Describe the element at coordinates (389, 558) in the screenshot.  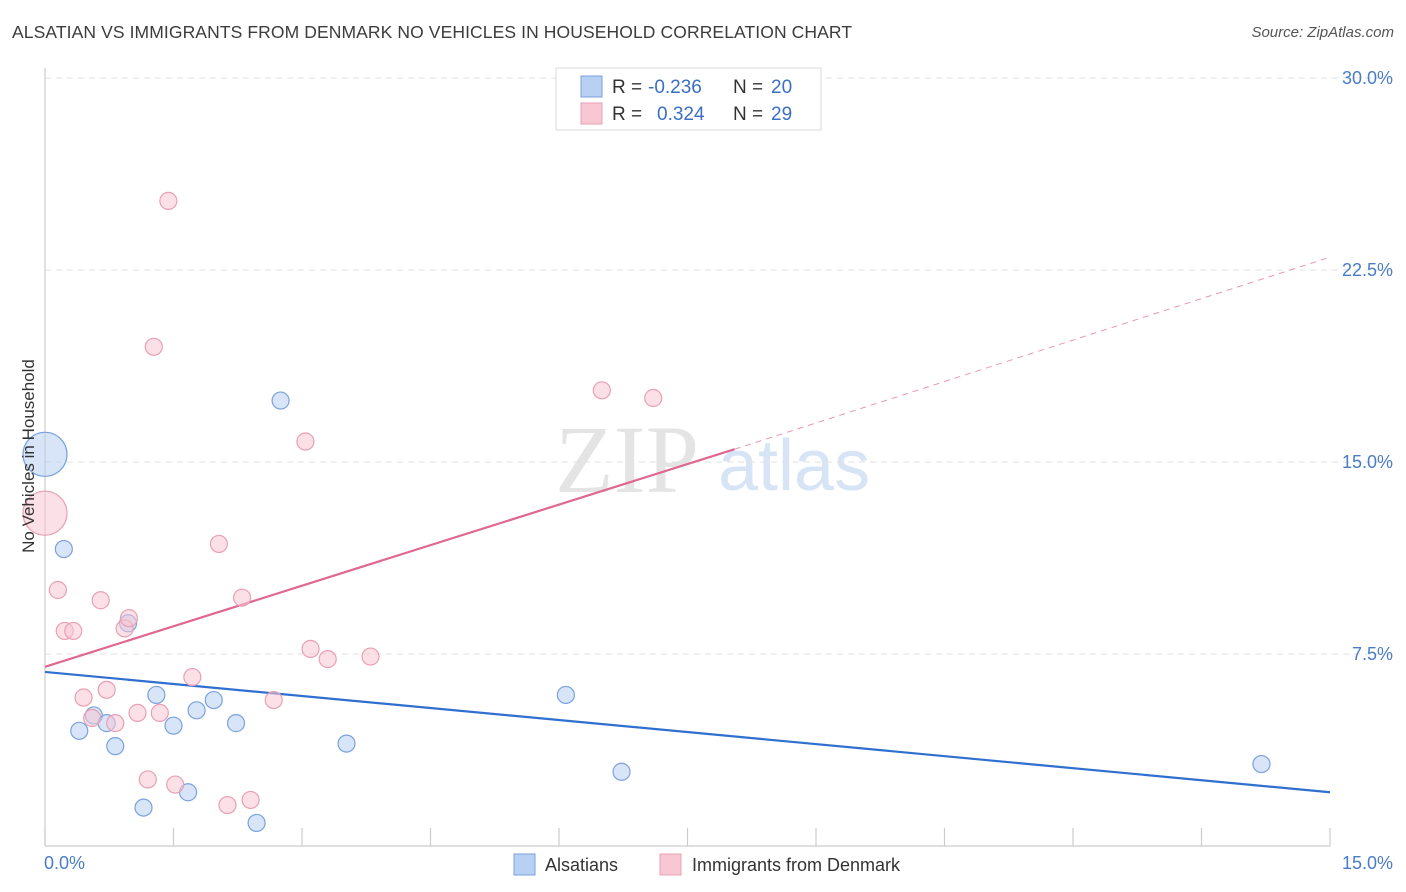
I see `trendline-denmark` at that location.